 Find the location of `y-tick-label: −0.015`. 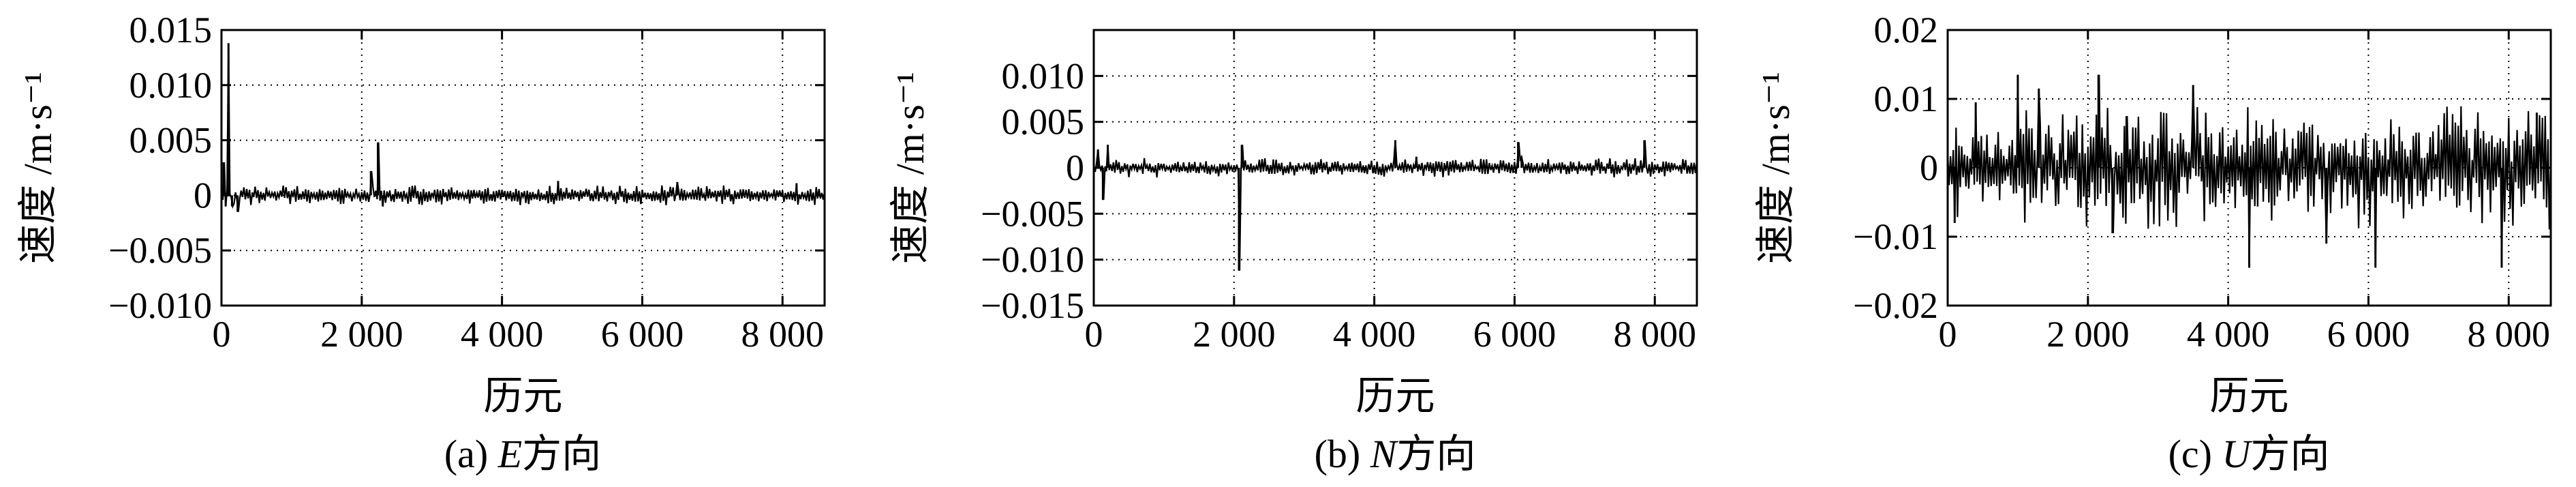

y-tick-label: −0.015 is located at coordinates (1032, 306).